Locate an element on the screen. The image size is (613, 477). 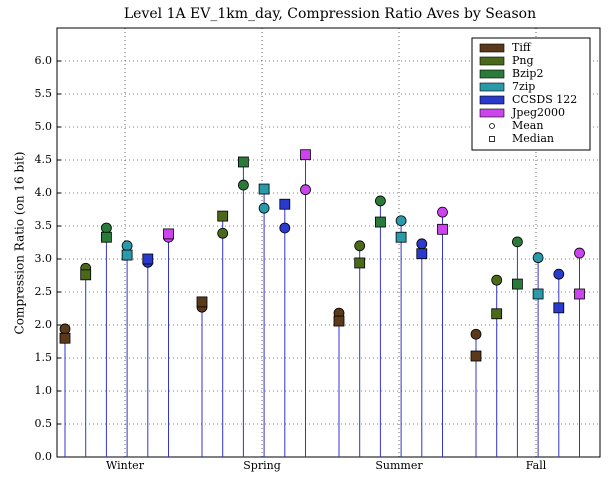
legend-label: Png is located at coordinates (523, 60).